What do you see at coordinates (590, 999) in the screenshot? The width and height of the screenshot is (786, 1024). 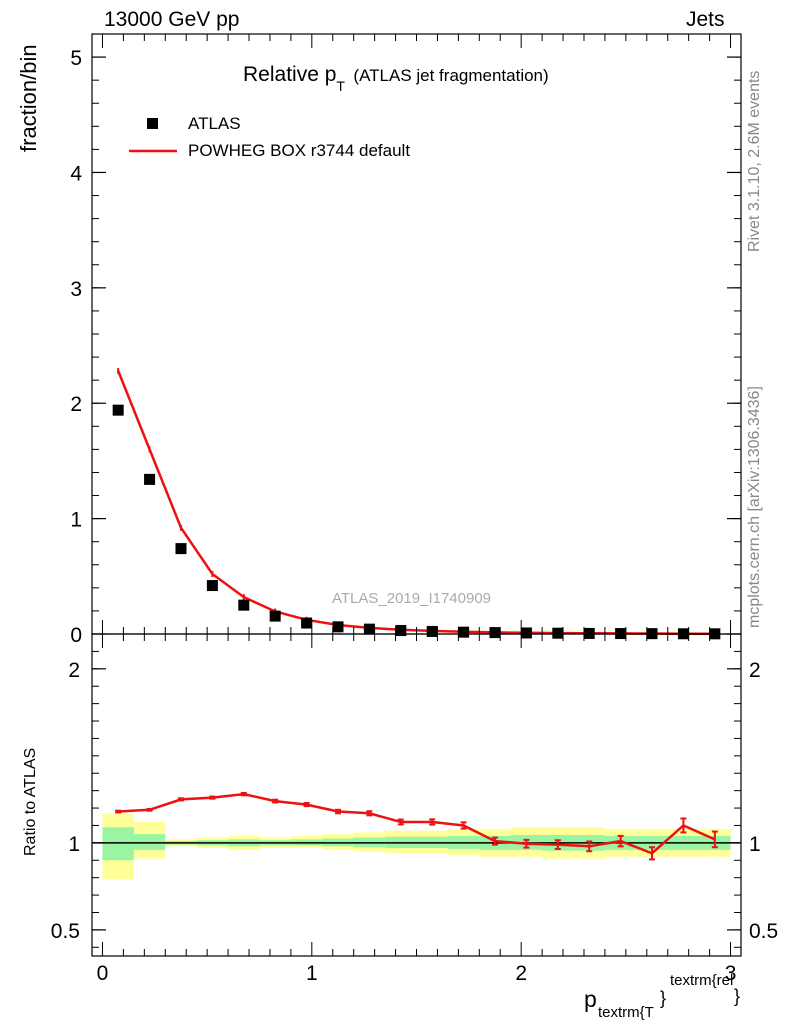 I see `x-axis-label-base: p` at bounding box center [590, 999].